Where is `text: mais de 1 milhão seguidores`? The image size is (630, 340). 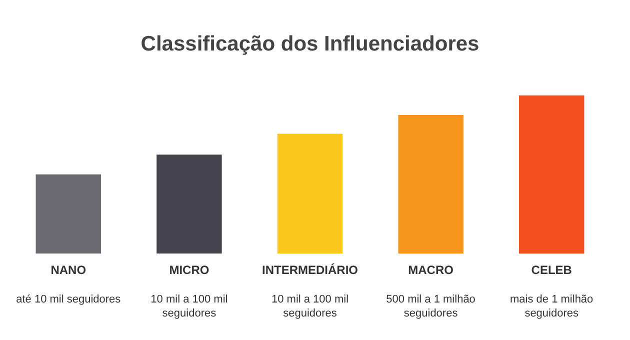 text: mais de 1 milhão seguidores is located at coordinates (552, 307).